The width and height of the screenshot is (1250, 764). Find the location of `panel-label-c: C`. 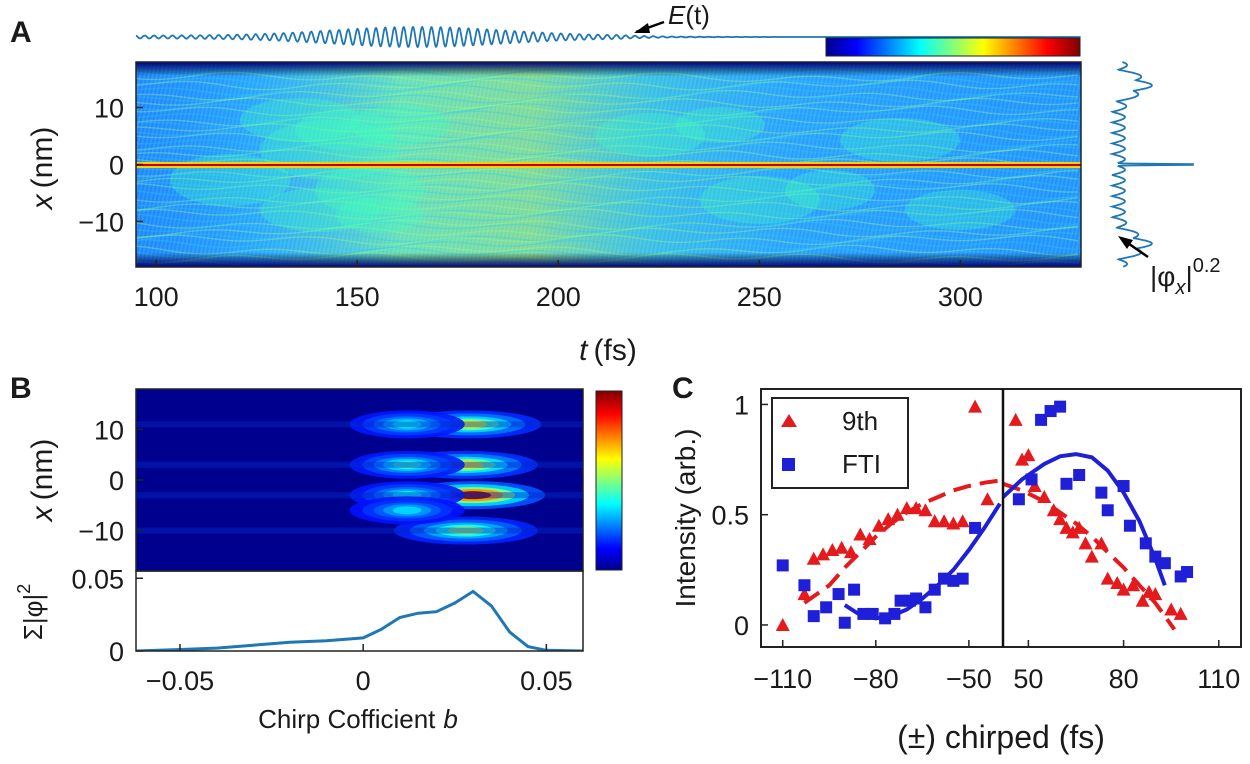

panel-label-c: C is located at coordinates (683, 388).